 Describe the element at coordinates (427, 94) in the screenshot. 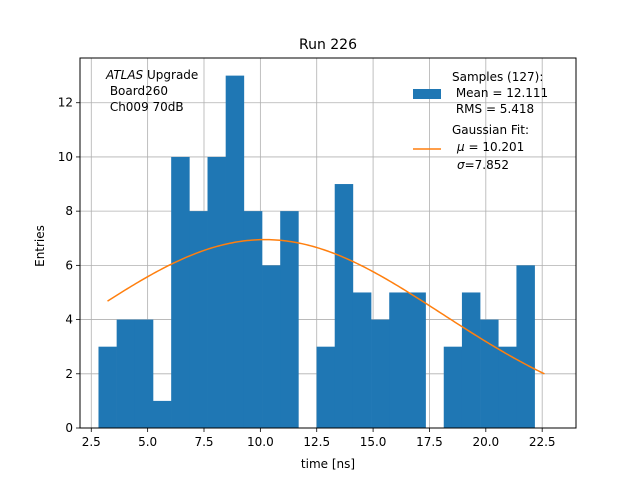

I see `legend-samples-swatch` at that location.